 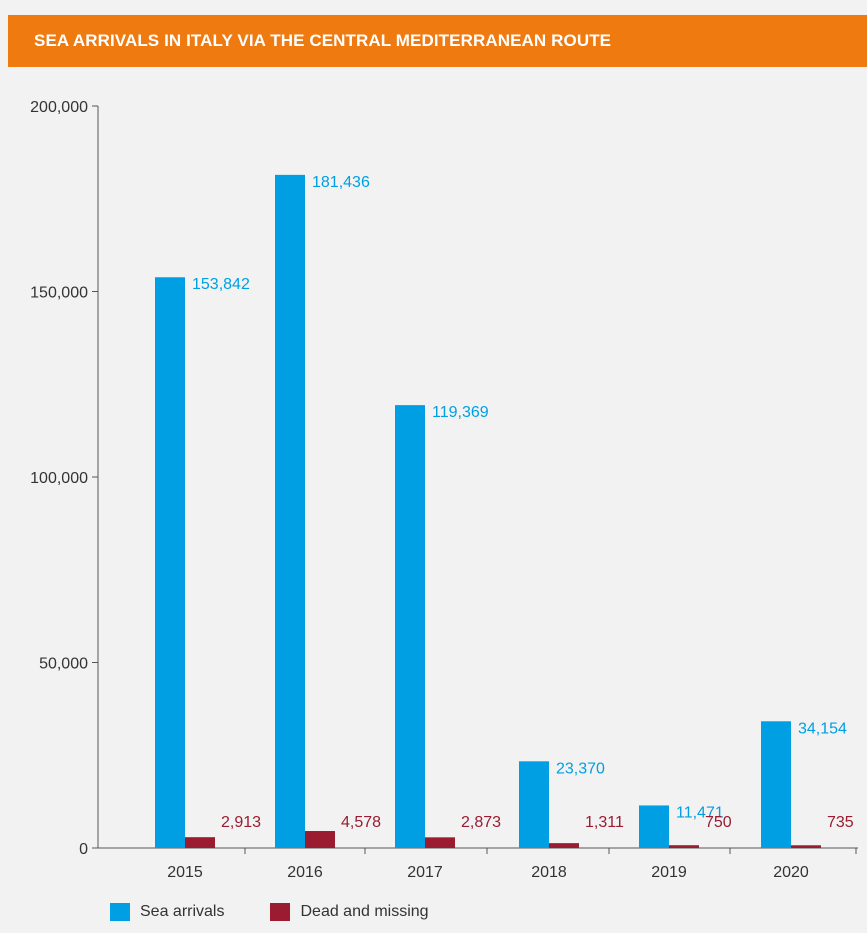 I want to click on y-tick-label: 150,000, so click(x=59, y=293).